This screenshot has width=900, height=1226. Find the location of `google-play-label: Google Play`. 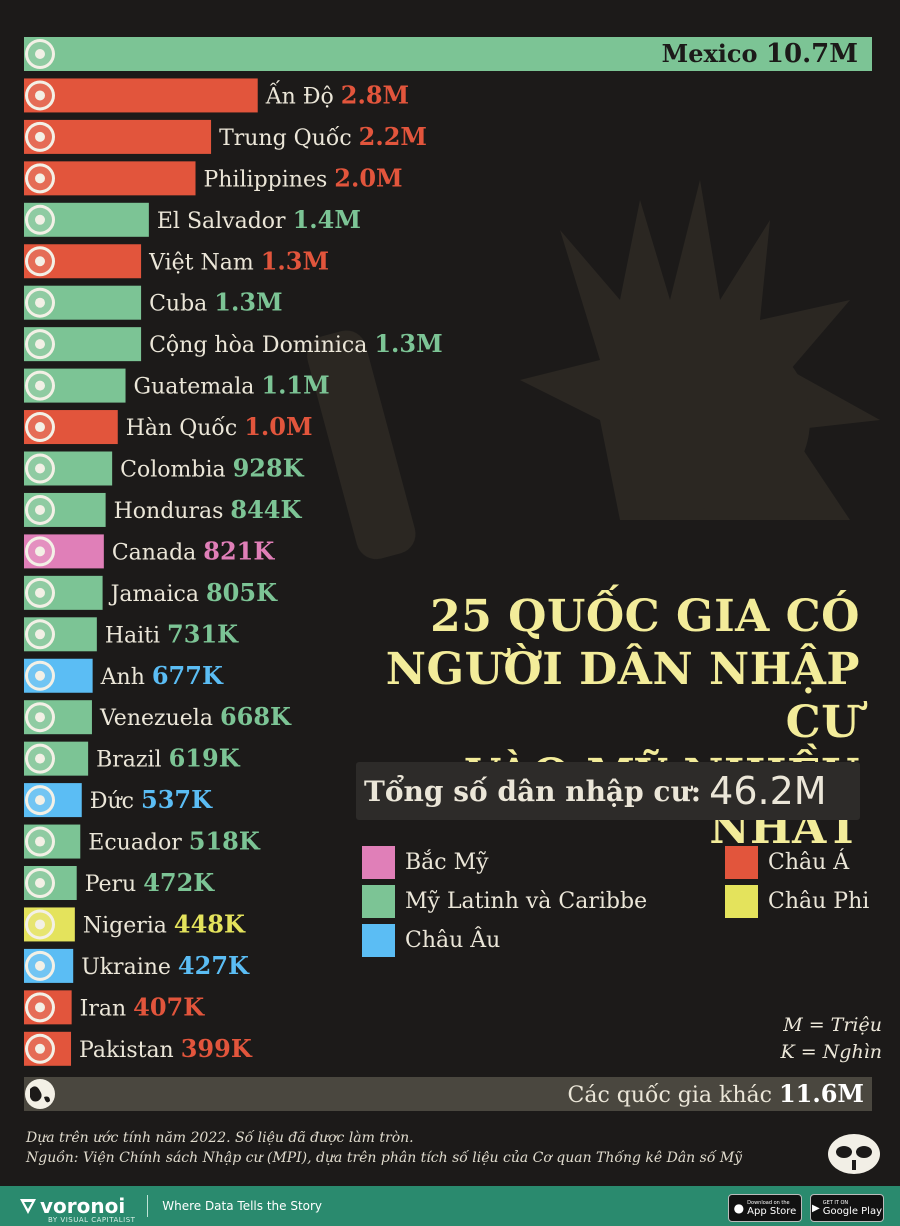

google-play-label: Google Play is located at coordinates (852, 1211).